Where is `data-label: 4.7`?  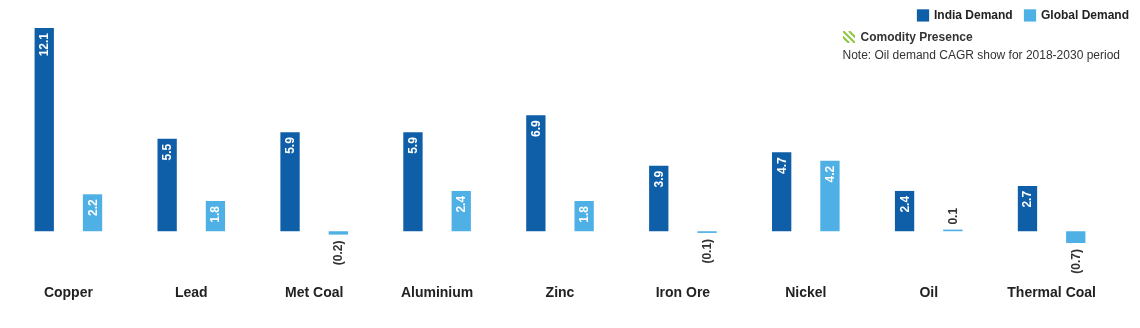
data-label: 4.7 is located at coordinates (781, 165).